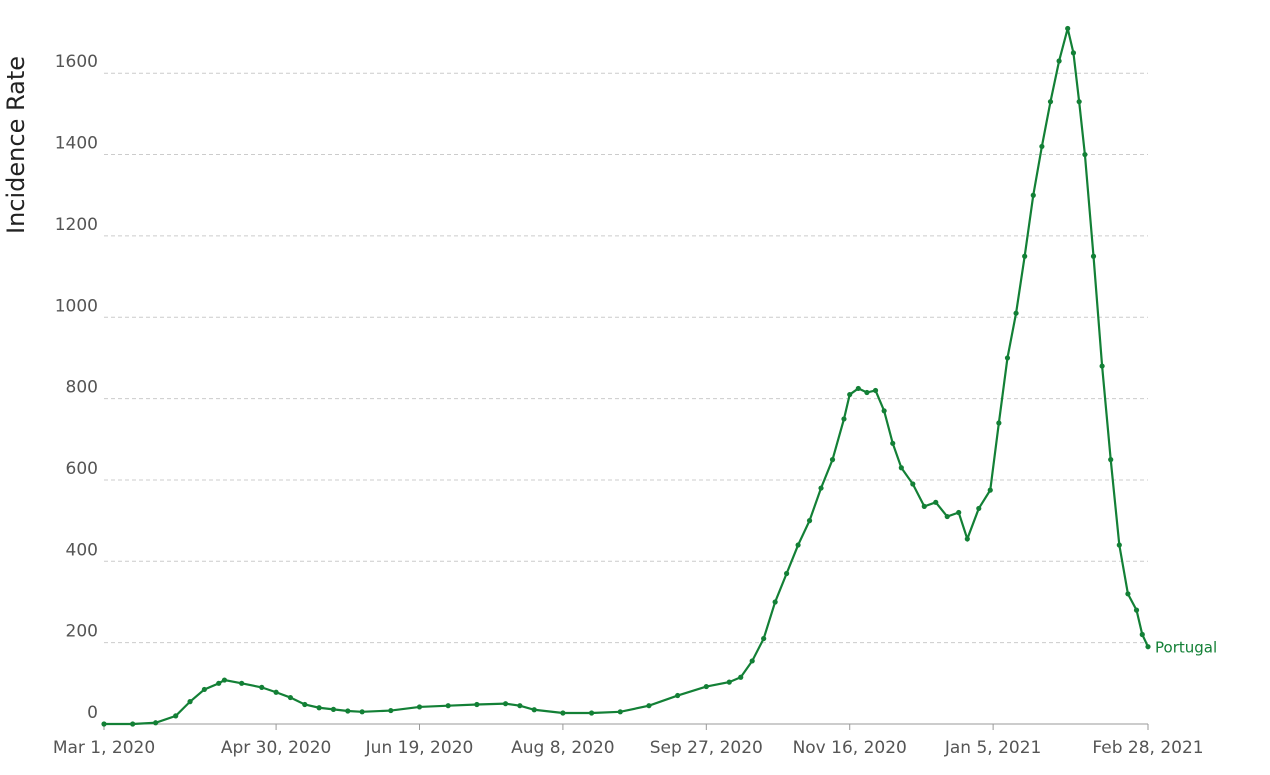 This screenshot has width=1270, height=775. Describe the element at coordinates (1147, 748) in the screenshot. I see `x-tick-label: Feb 28, 2021` at that location.